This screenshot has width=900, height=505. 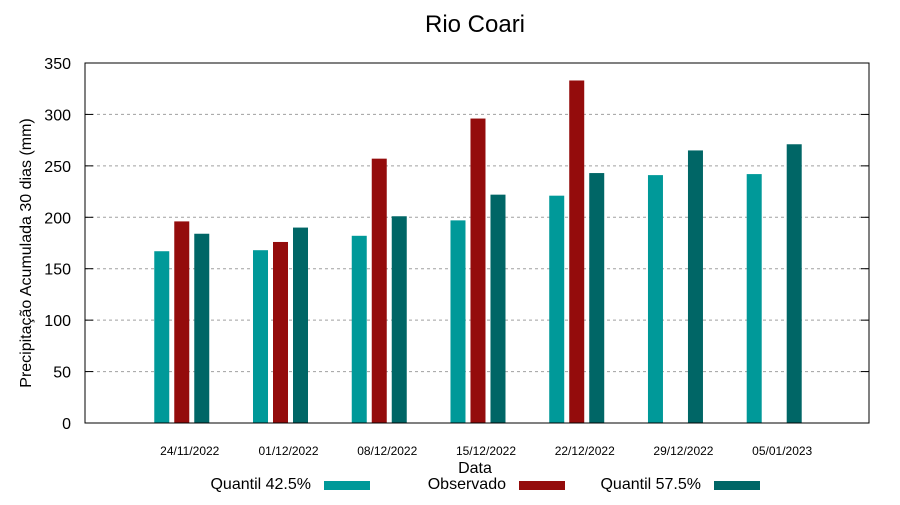 What do you see at coordinates (683, 451) in the screenshot?
I see `x-tick-label: 29/12/2022` at bounding box center [683, 451].